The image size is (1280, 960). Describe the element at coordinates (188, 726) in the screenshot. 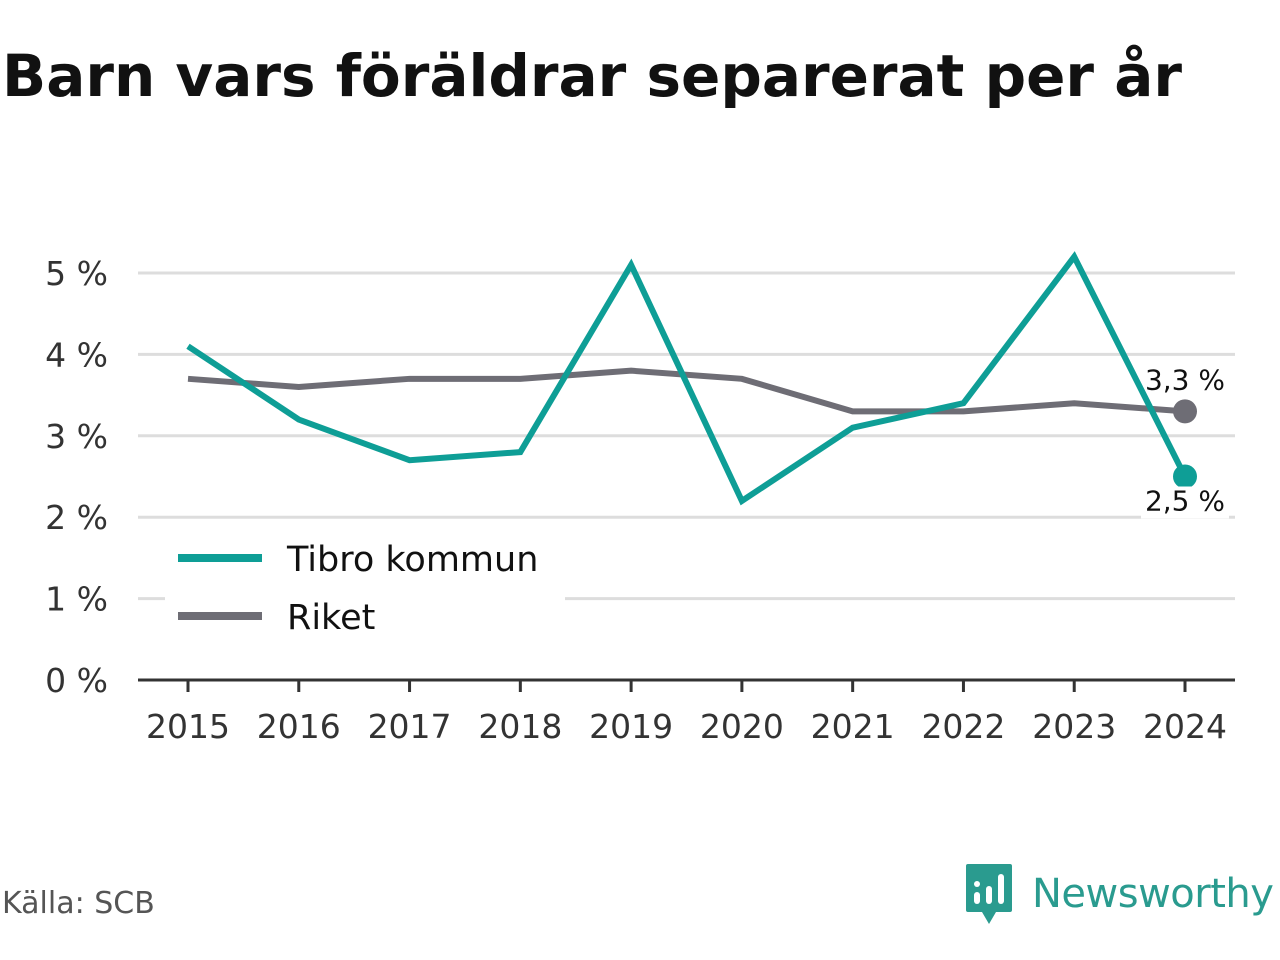

I see `x-tick-label: 2015` at that location.